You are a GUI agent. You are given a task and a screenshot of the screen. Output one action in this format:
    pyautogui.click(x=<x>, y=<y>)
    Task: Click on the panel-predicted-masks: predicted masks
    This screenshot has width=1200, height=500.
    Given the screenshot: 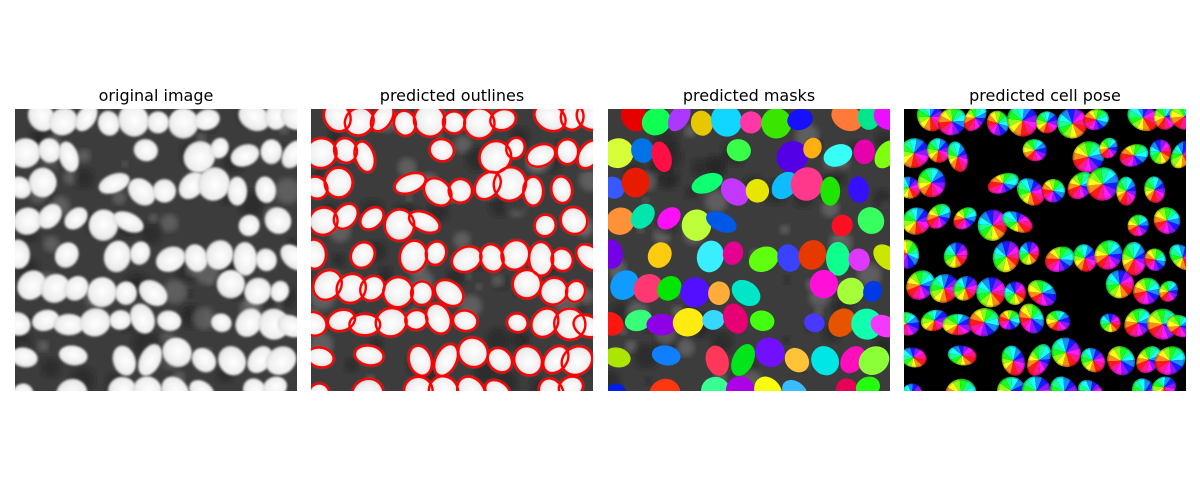 What is the action you would take?
    pyautogui.click(x=749, y=236)
    